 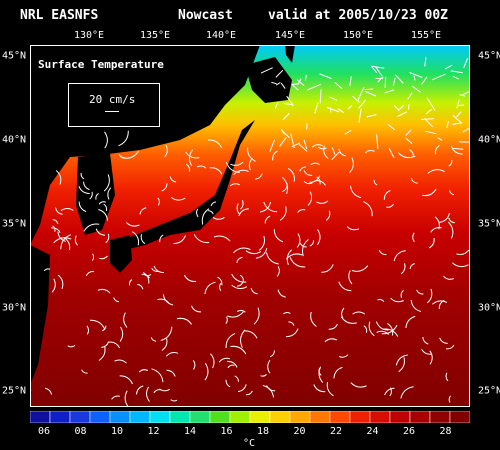 What do you see at coordinates (445, 431) in the screenshot?
I see `colorbar-tick-label: 28` at bounding box center [445, 431].